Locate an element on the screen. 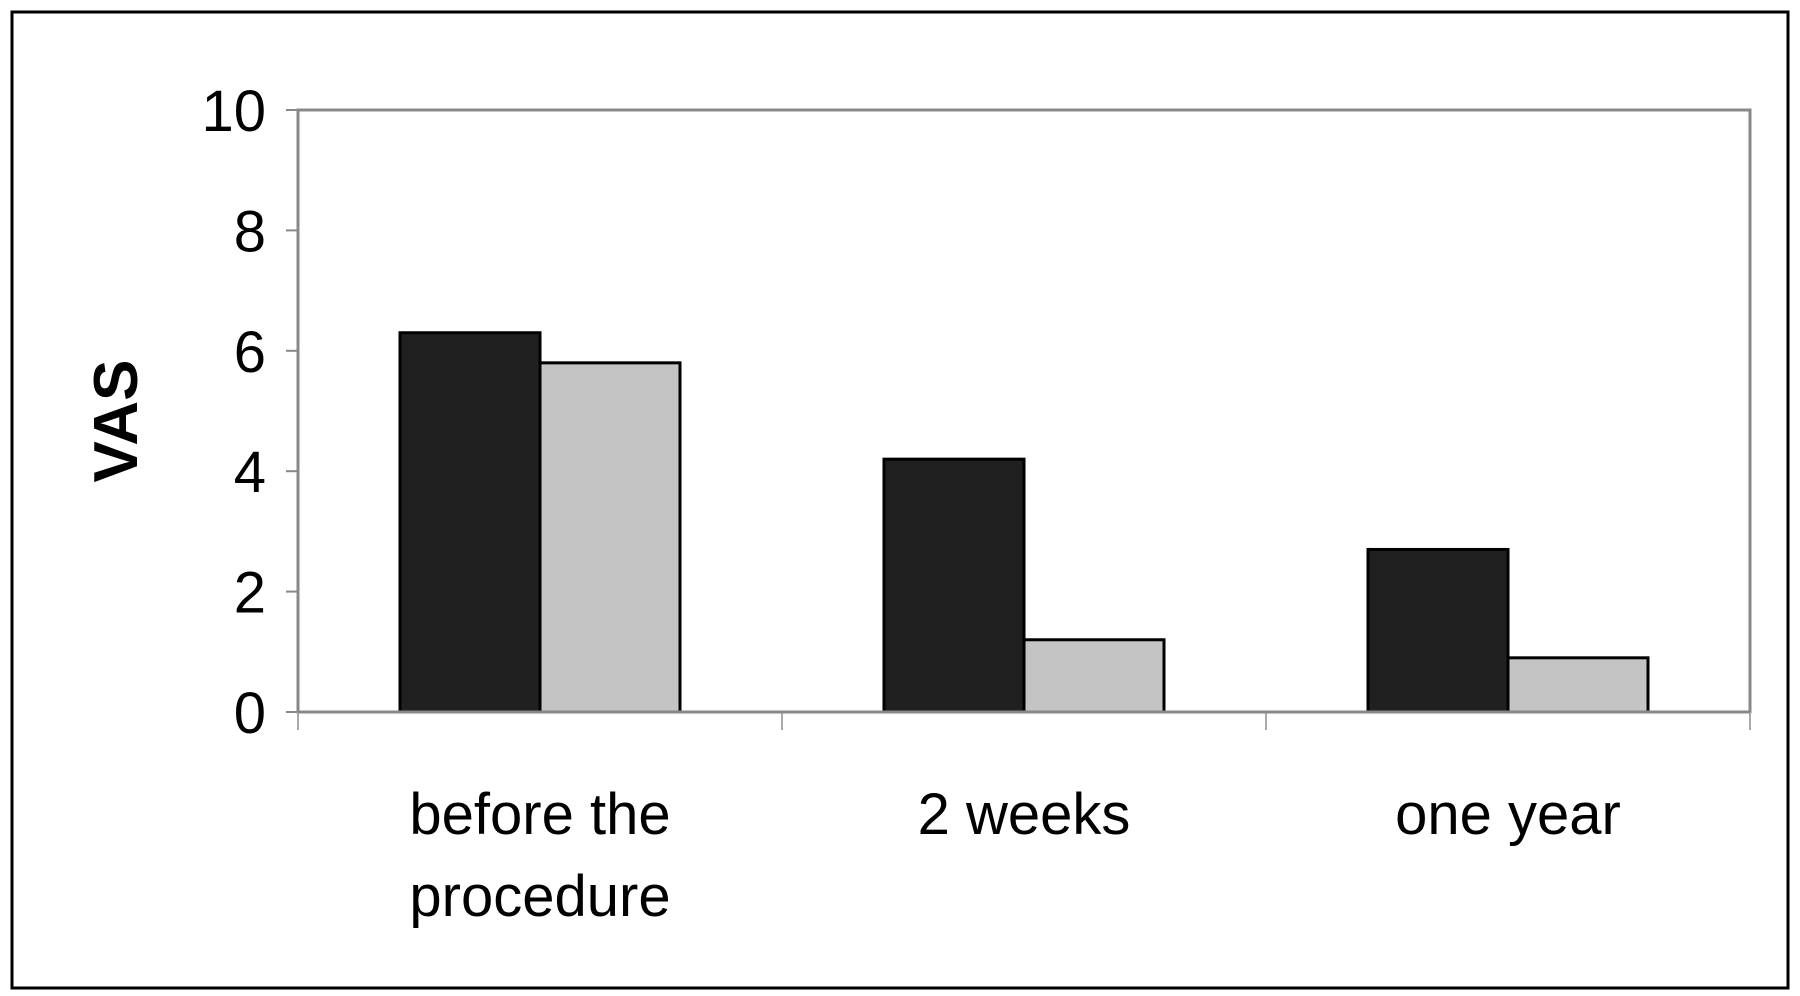  y-tick-label: 8 is located at coordinates (250, 231).